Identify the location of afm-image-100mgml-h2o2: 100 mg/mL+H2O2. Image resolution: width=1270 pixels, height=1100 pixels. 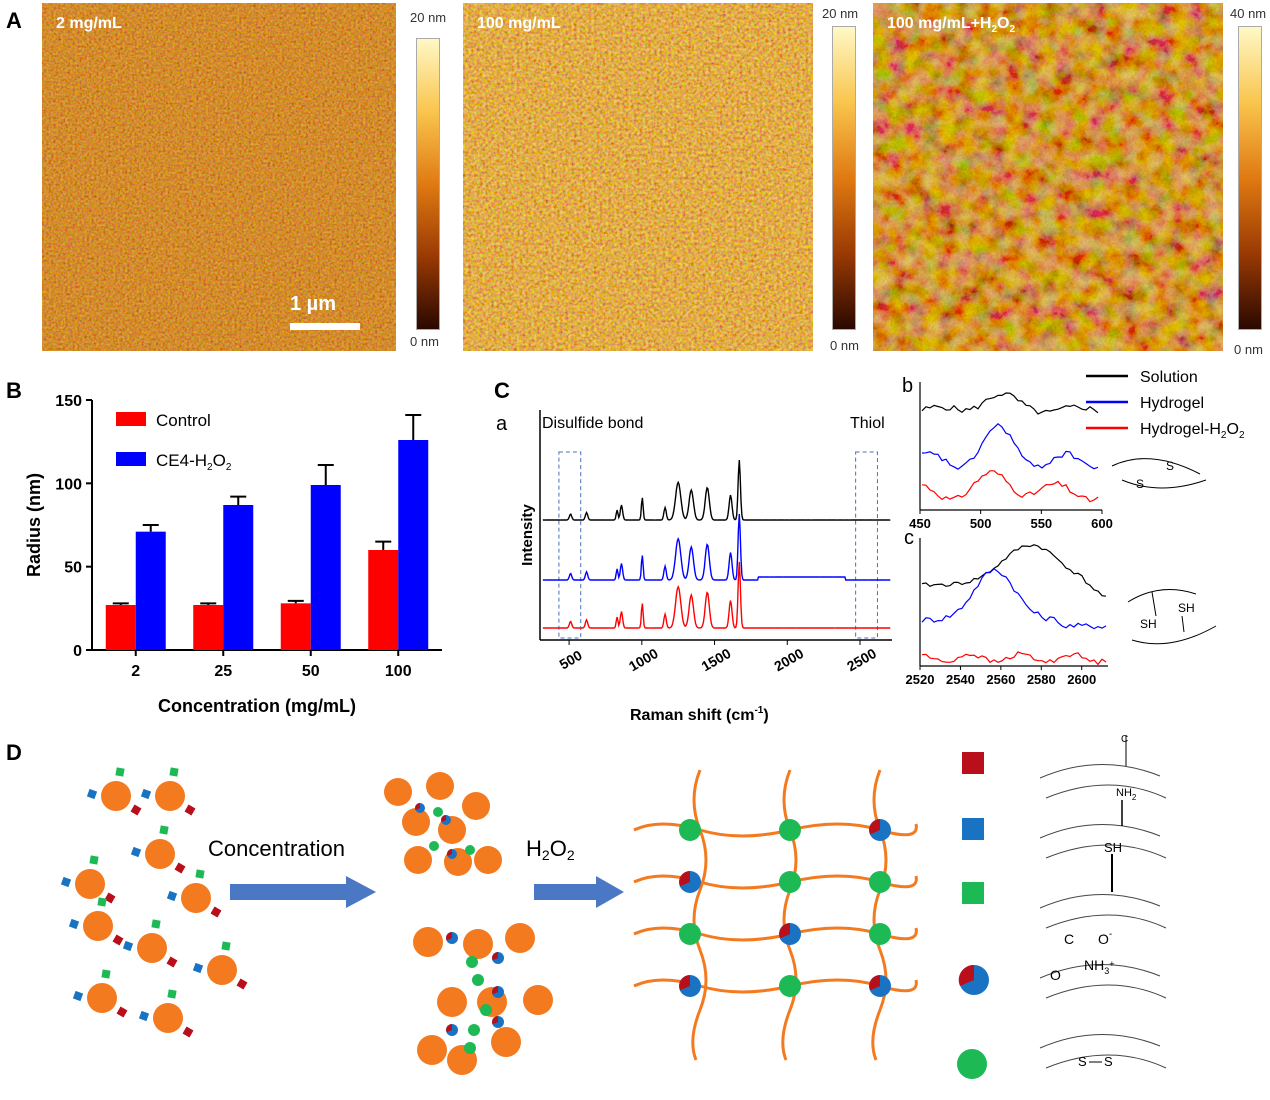
(1048, 177).